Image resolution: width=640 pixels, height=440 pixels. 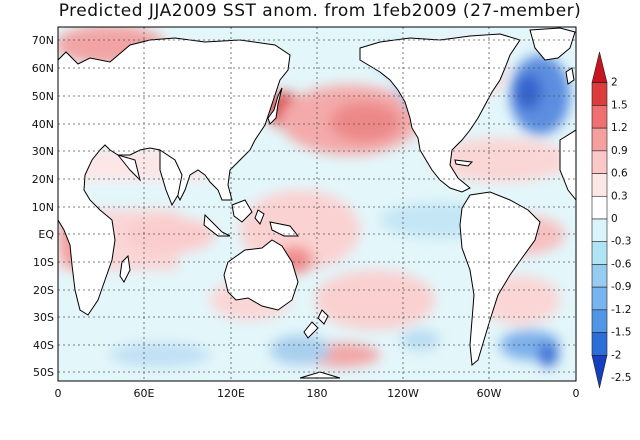 I want to click on lon-label: 120W, so click(x=403, y=393).